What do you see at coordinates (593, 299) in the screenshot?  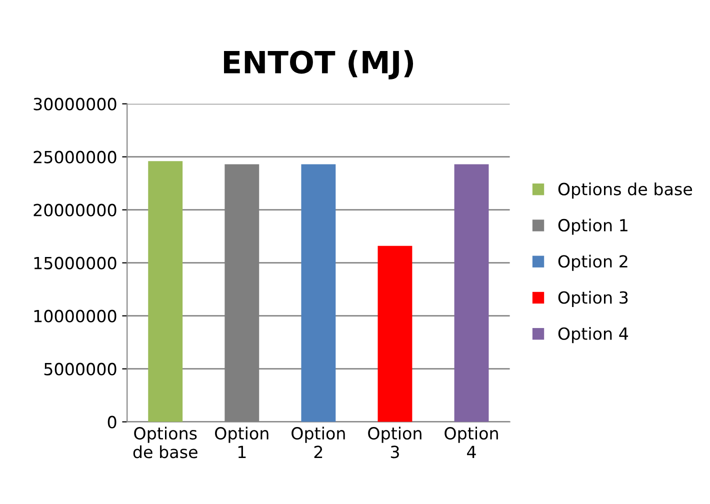 I see `legend-label: Option 3` at bounding box center [593, 299].